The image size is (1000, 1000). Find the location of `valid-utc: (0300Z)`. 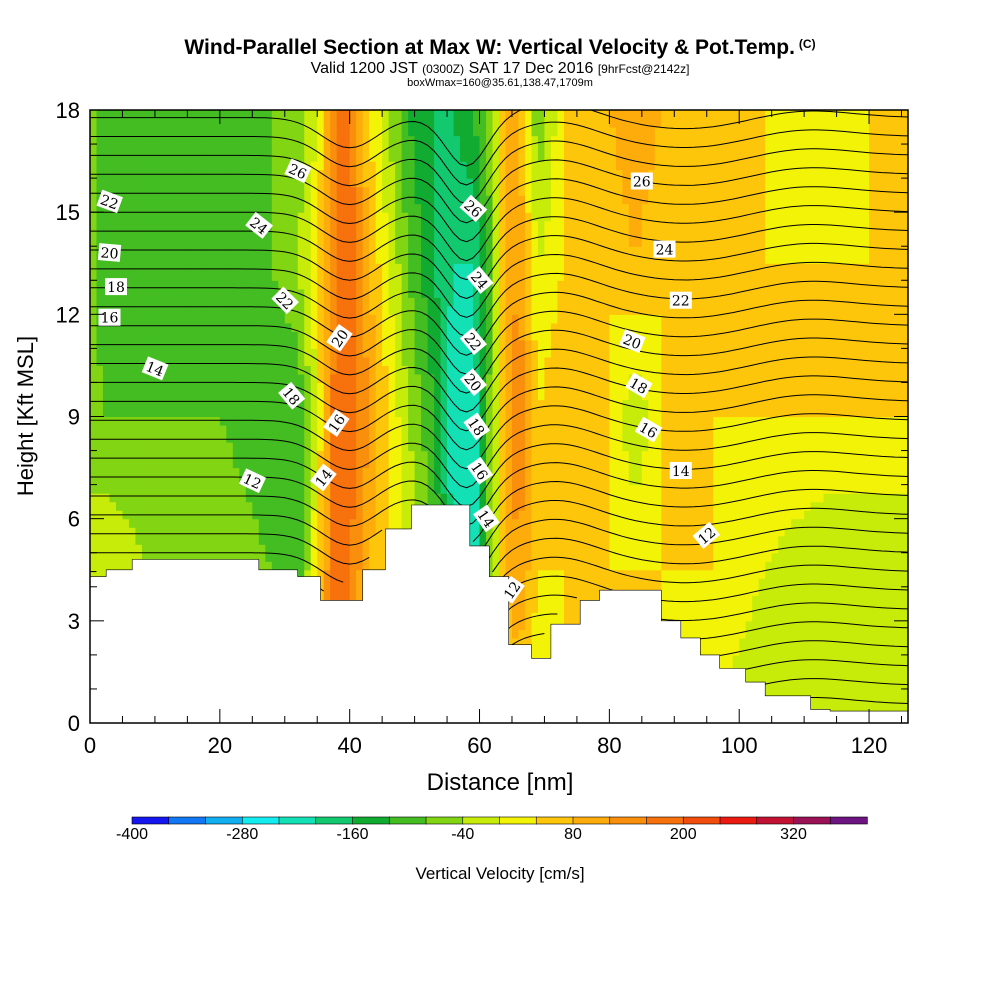

valid-utc: (0300Z) is located at coordinates (443, 69).